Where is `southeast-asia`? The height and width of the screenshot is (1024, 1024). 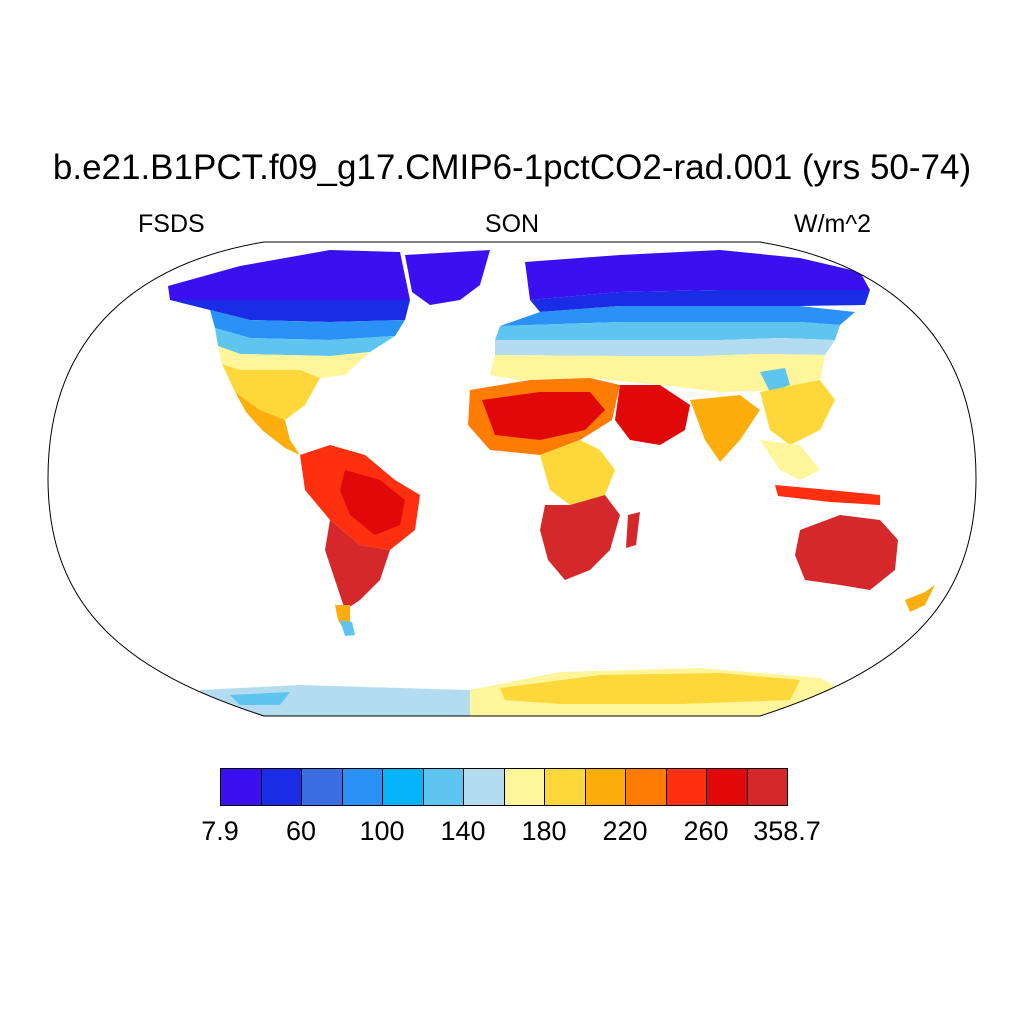
southeast-asia is located at coordinates (790, 460).